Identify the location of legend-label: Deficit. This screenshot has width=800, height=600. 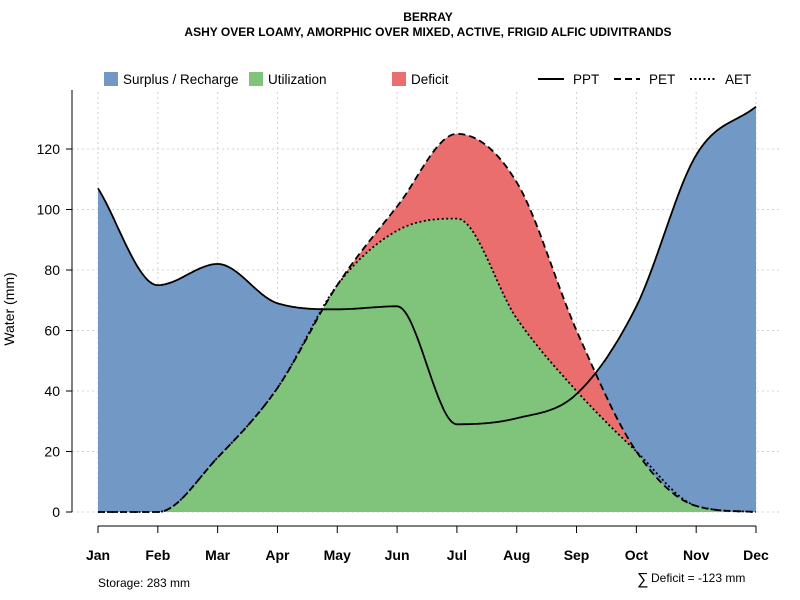
(430, 79).